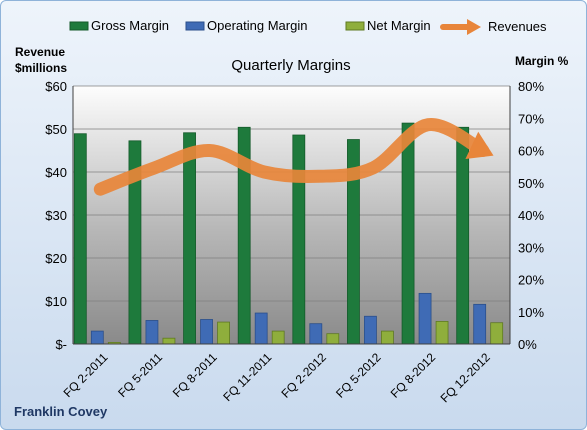  What do you see at coordinates (358, 375) in the screenshot?
I see `x-tick-label: FQ 5-2012` at bounding box center [358, 375].